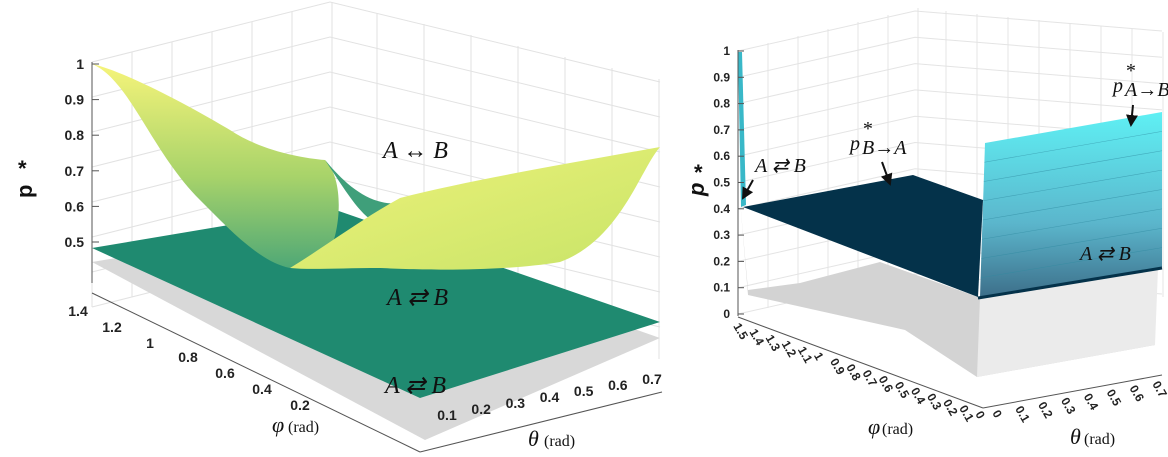 The image size is (1168, 457). I want to click on left-surface-bidirectional-back, so click(215, 166).